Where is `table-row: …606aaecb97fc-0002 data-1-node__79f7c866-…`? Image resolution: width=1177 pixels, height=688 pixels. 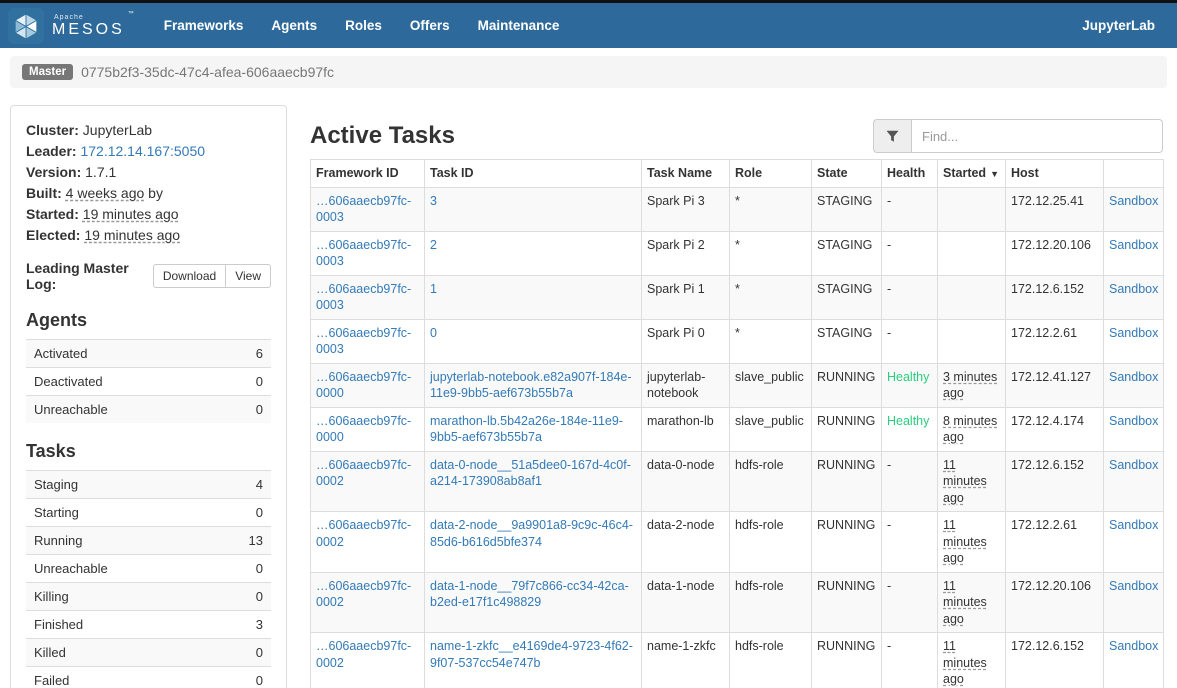
table-row: …606aaecb97fc-0002 data-1-node__79f7c866-… is located at coordinates (737, 602).